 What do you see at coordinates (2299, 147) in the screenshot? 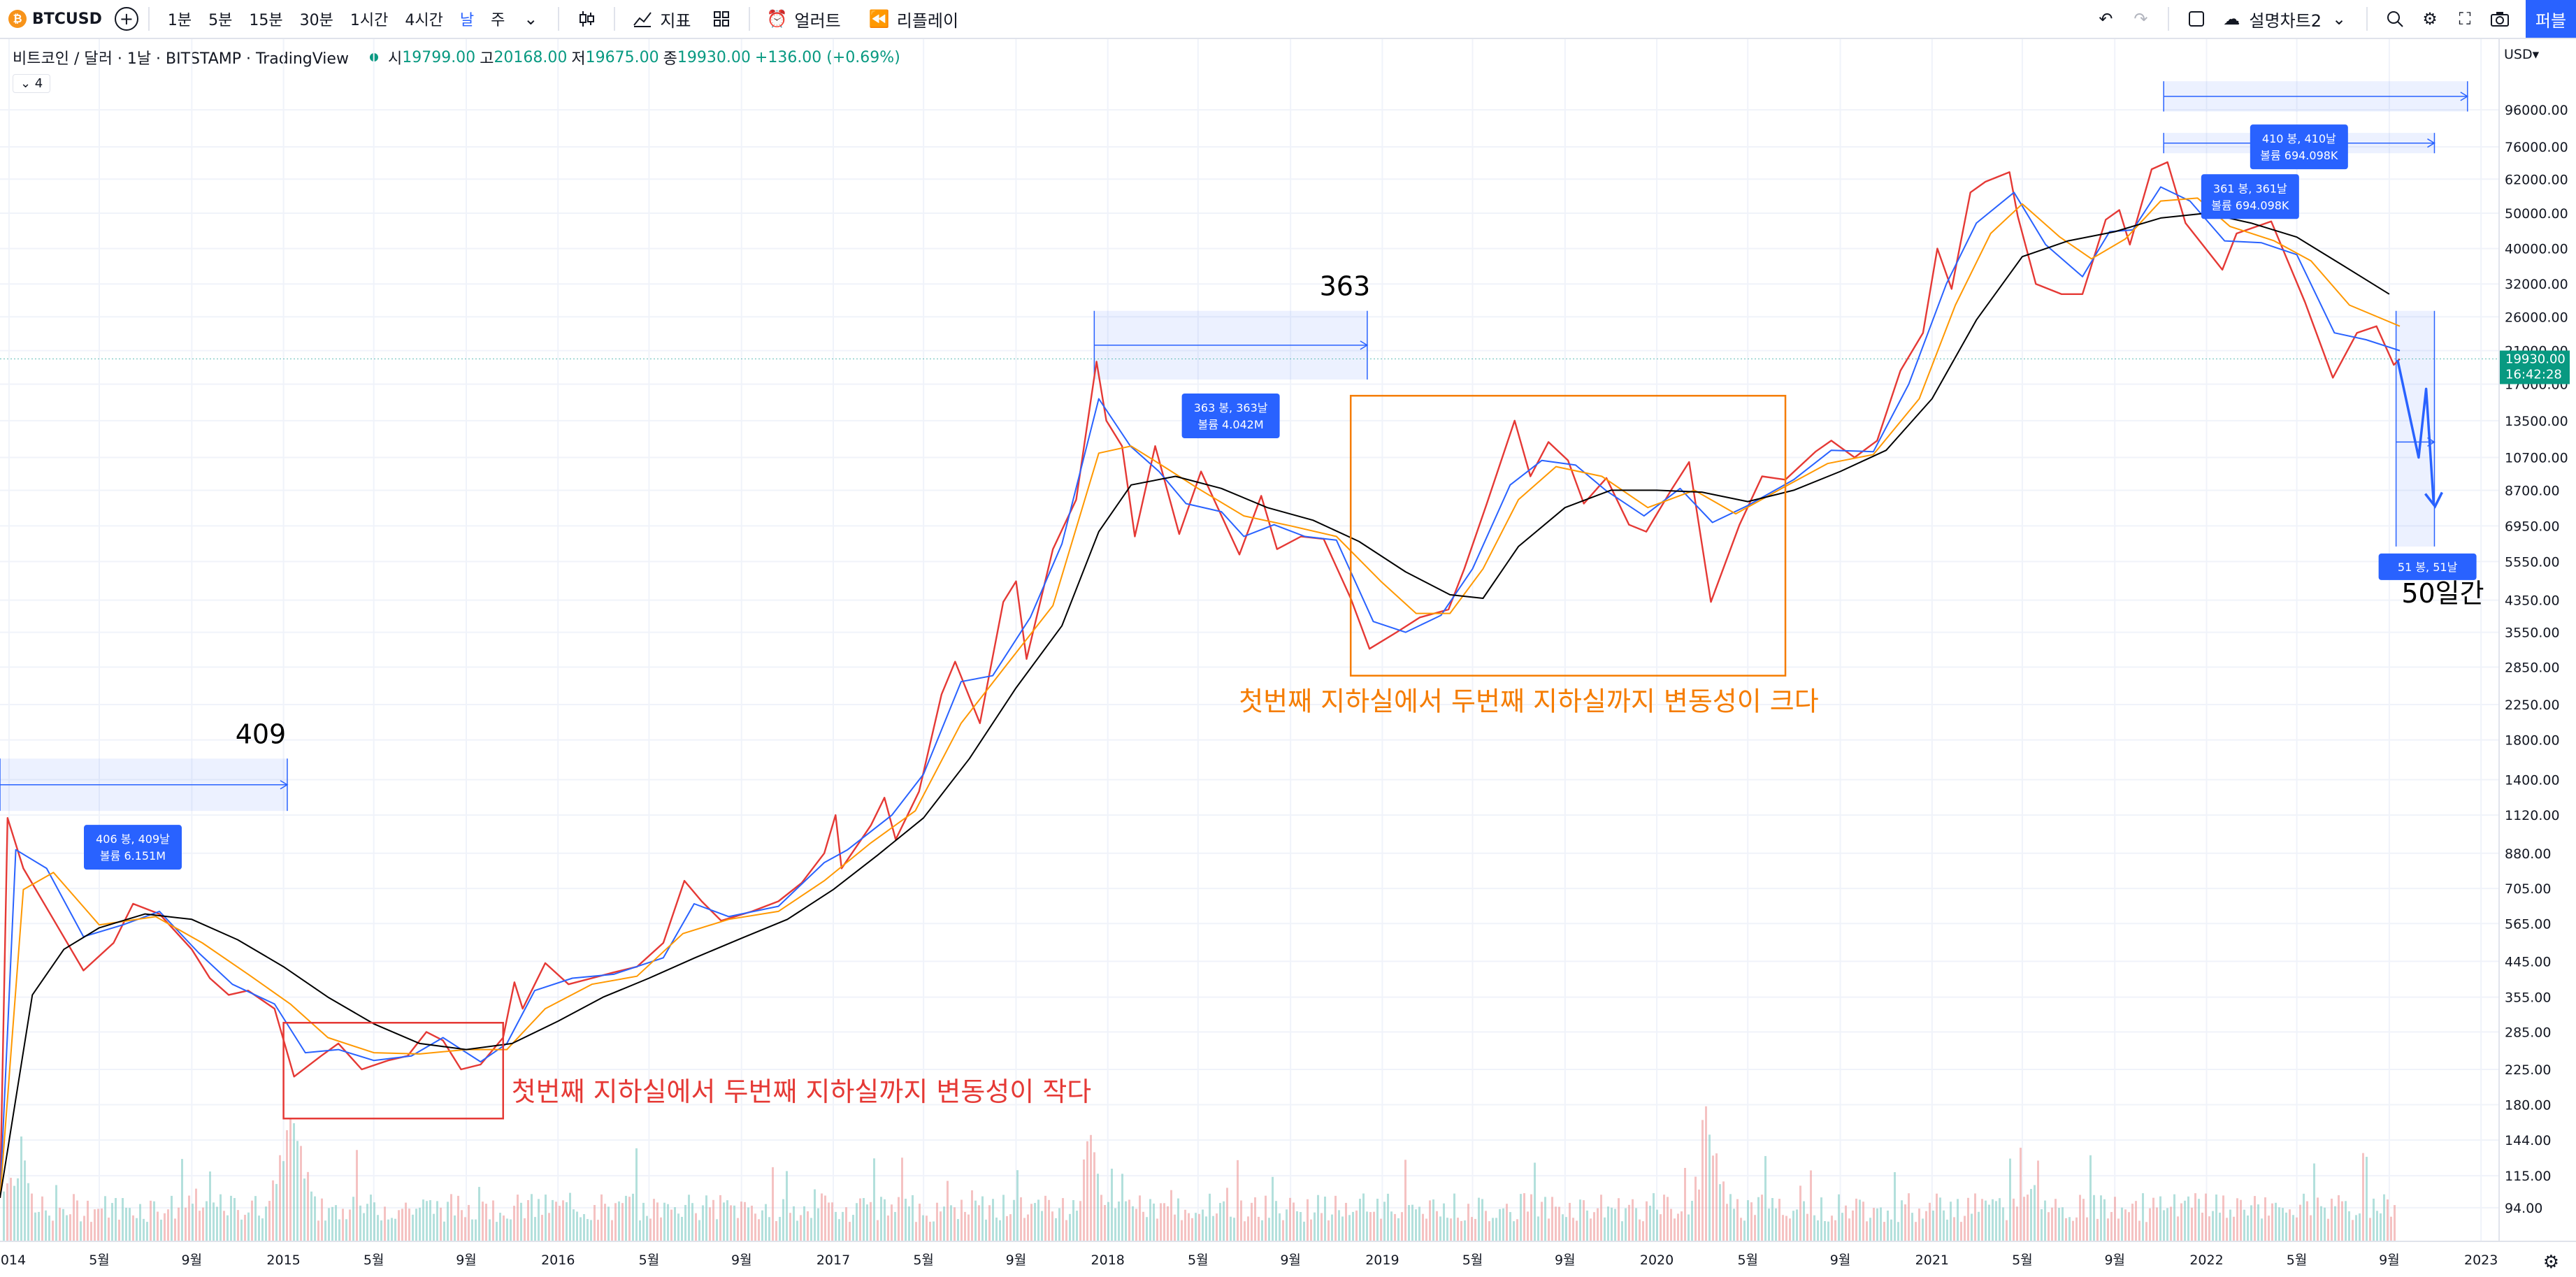
I see `range-info-3: 410 봉, 410날 볼륨 694.098K` at bounding box center [2299, 147].